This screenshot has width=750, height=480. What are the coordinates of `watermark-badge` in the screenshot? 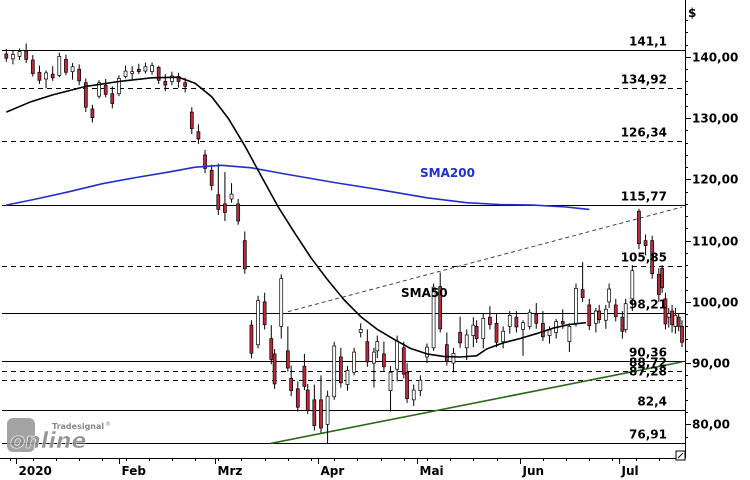 It's located at (21, 435).